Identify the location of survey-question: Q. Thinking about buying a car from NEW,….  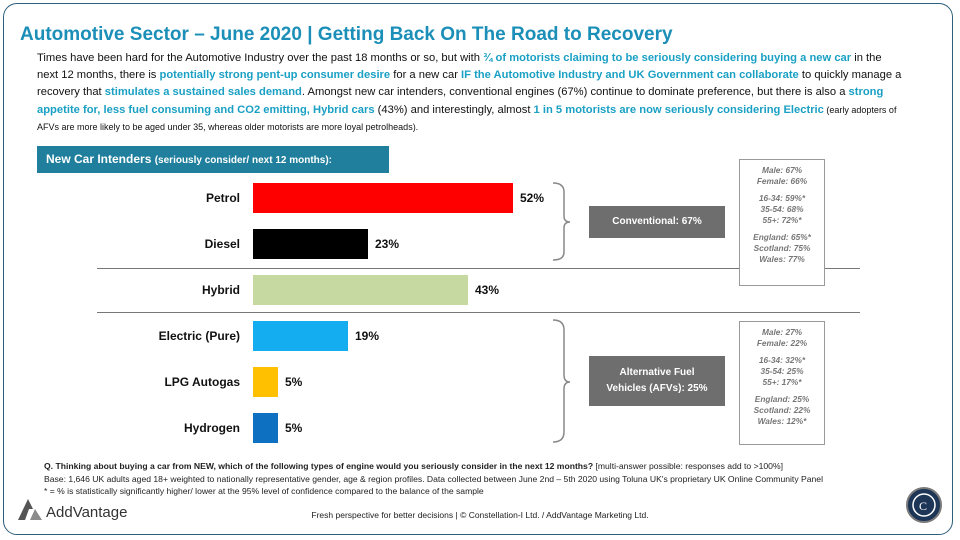
(319, 466).